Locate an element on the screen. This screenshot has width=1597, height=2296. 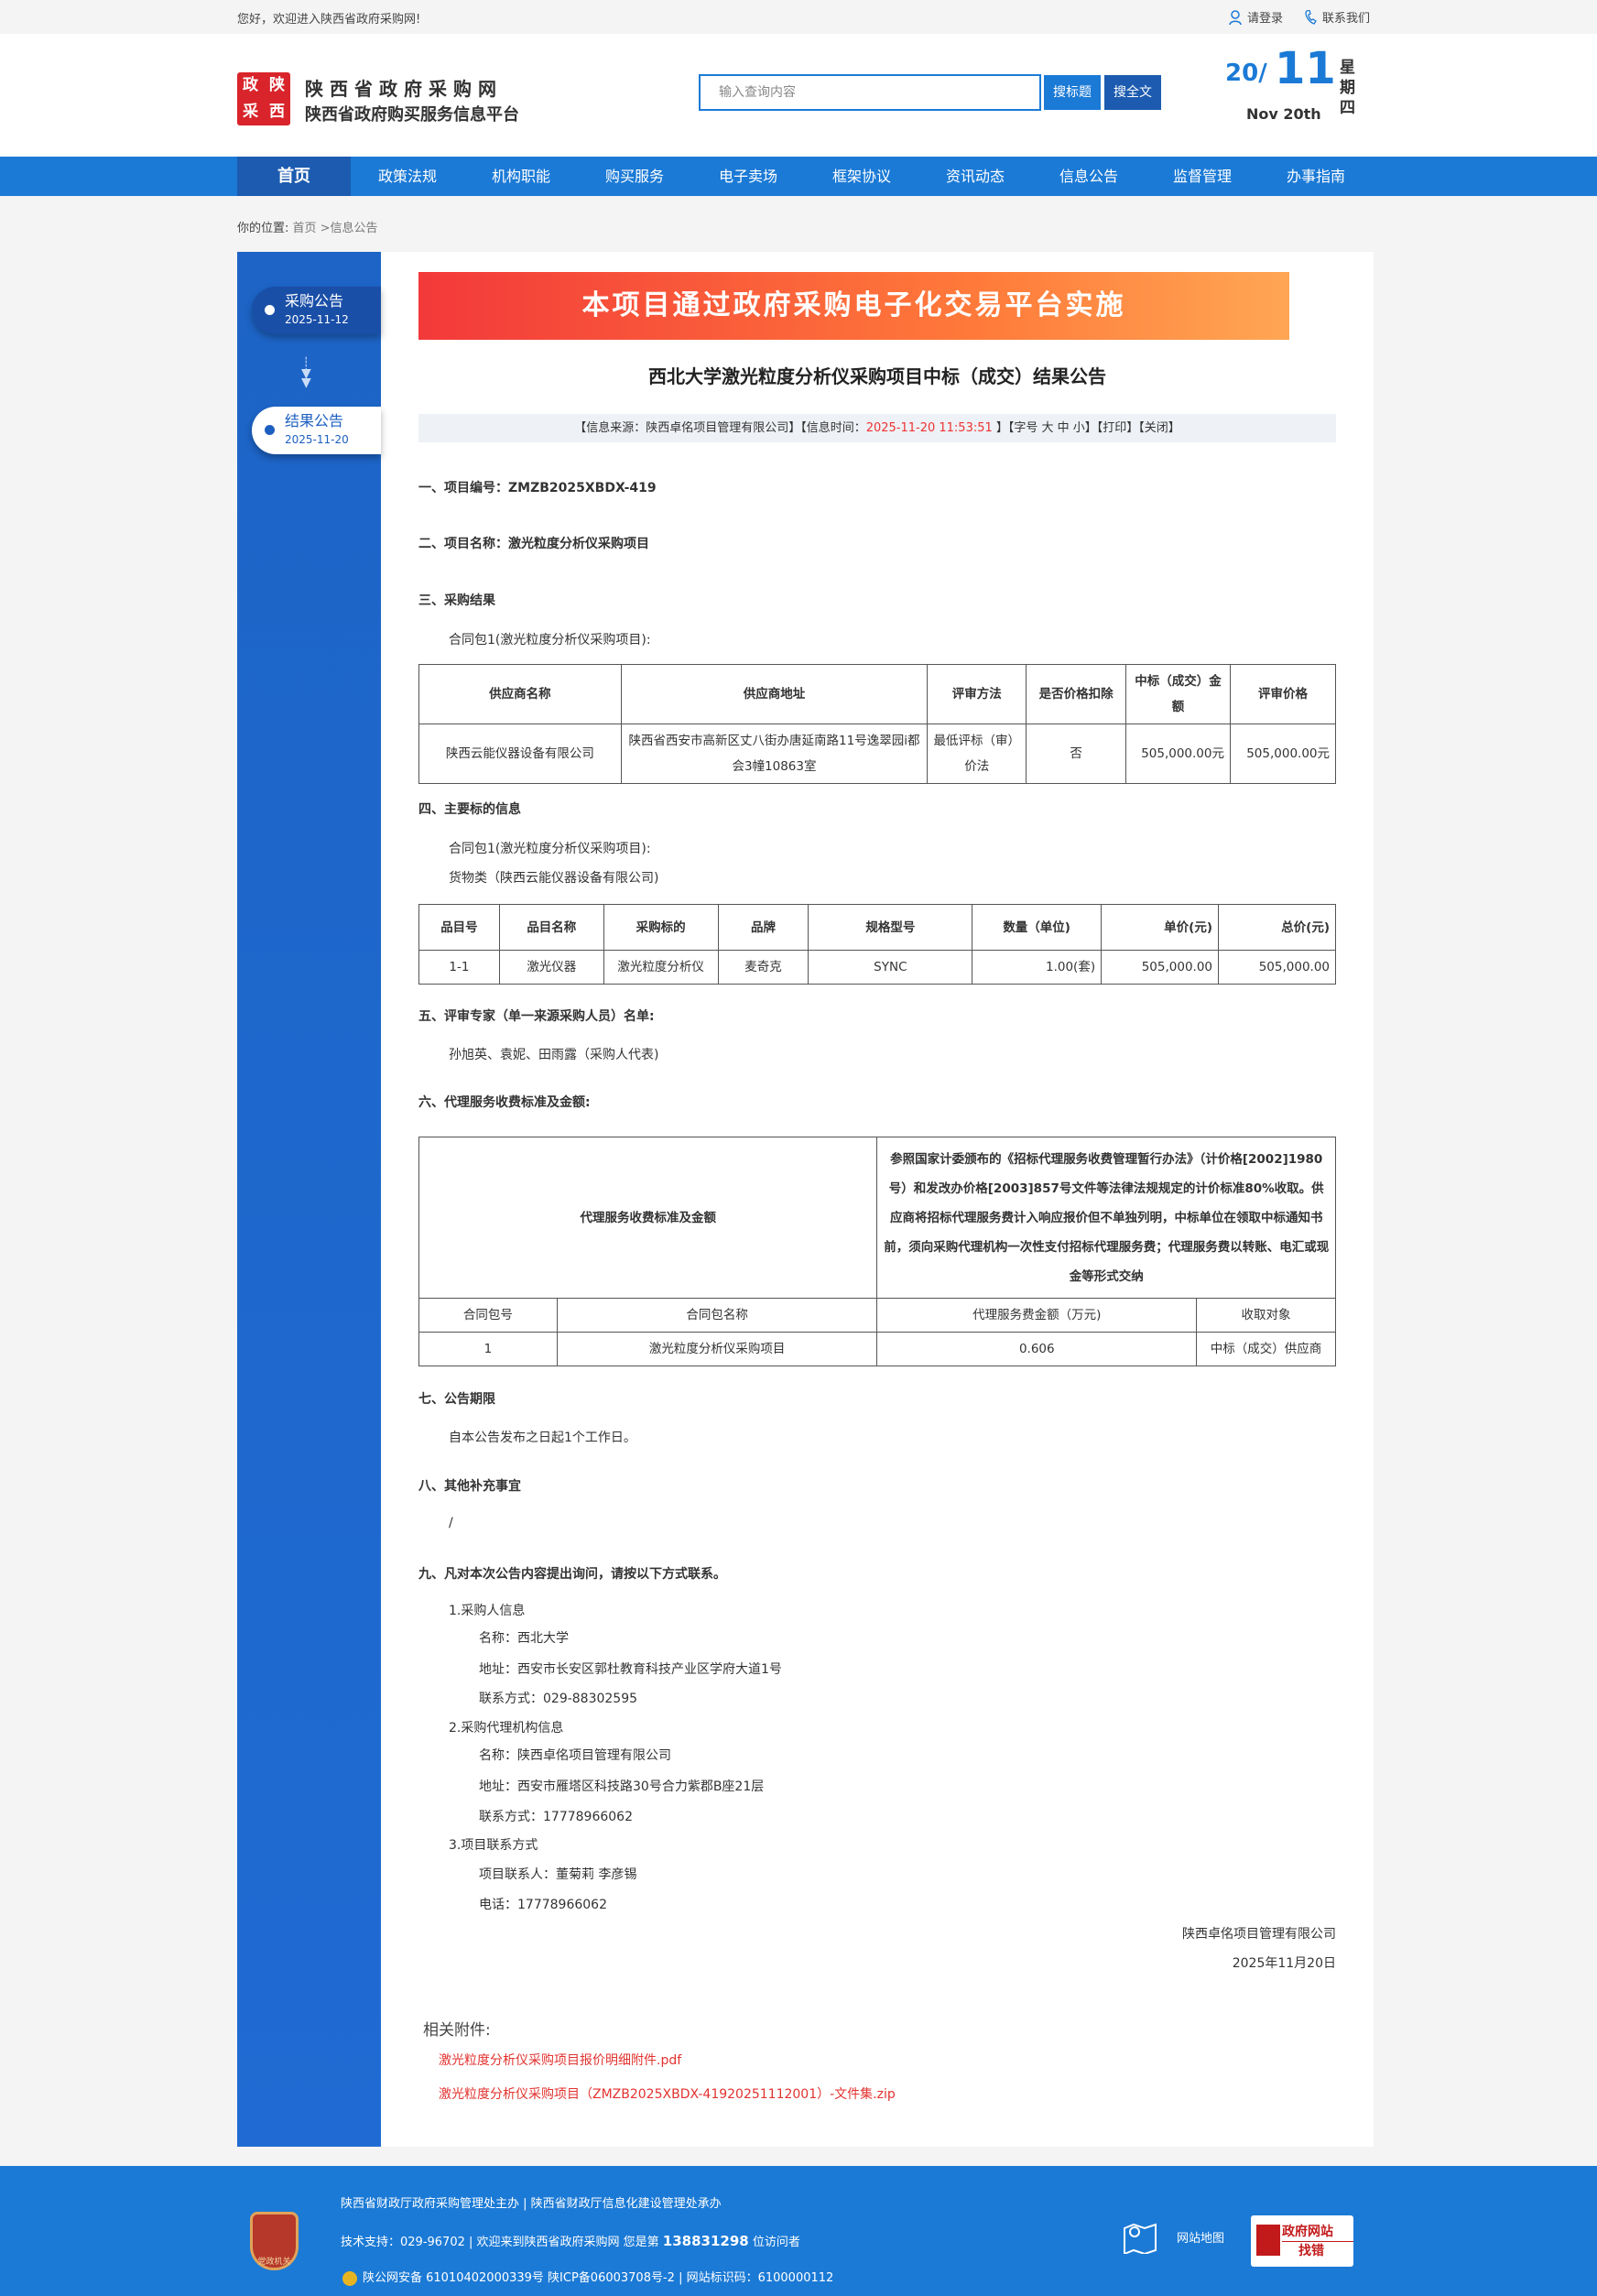
logo-char: 政 is located at coordinates (250, 85).